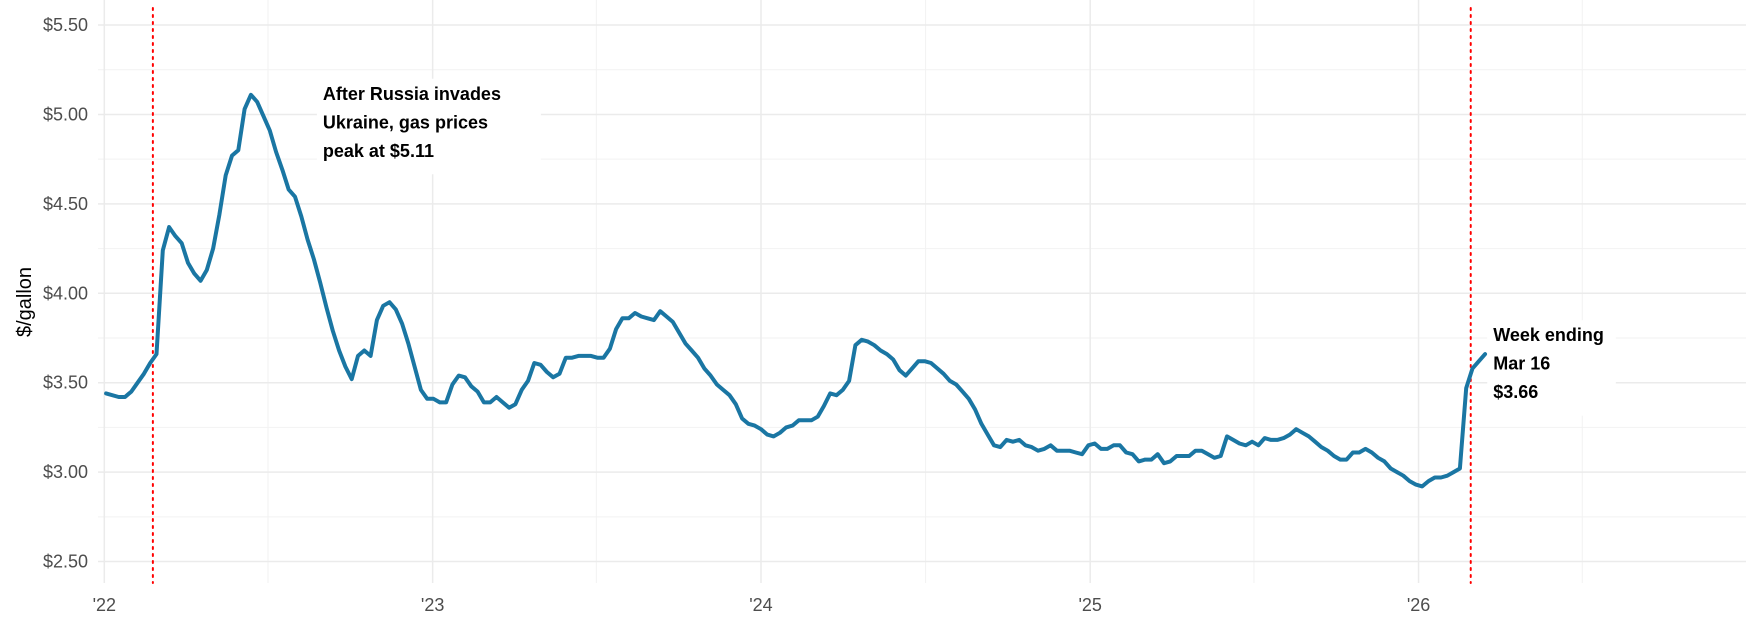  Describe the element at coordinates (432, 605) in the screenshot. I see `x-tick-label: '23` at that location.